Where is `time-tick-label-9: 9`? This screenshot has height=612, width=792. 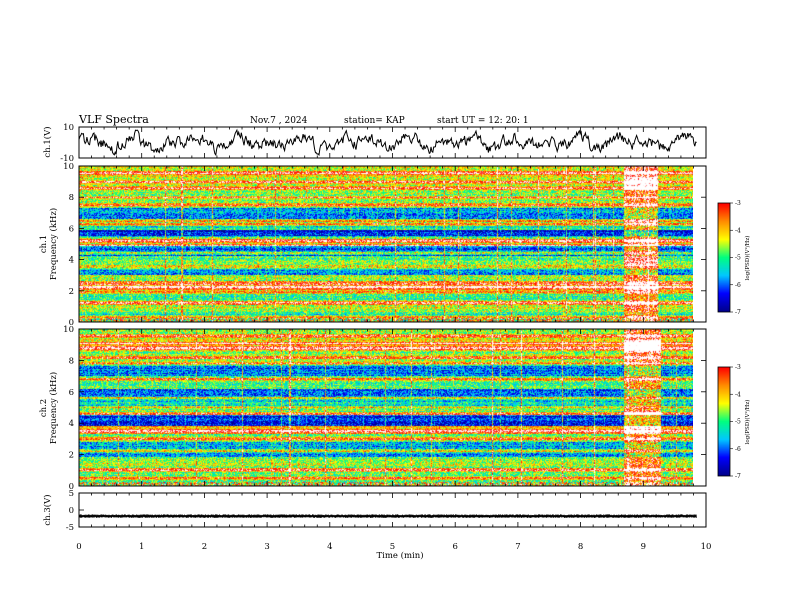
time-tick-label-9: 9 is located at coordinates (643, 547).